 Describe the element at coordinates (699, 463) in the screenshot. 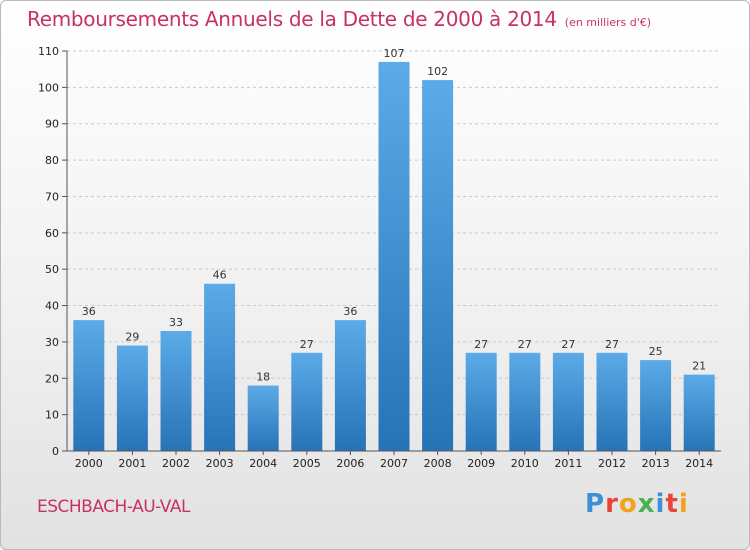

I see `x-tick-label: 2014` at that location.